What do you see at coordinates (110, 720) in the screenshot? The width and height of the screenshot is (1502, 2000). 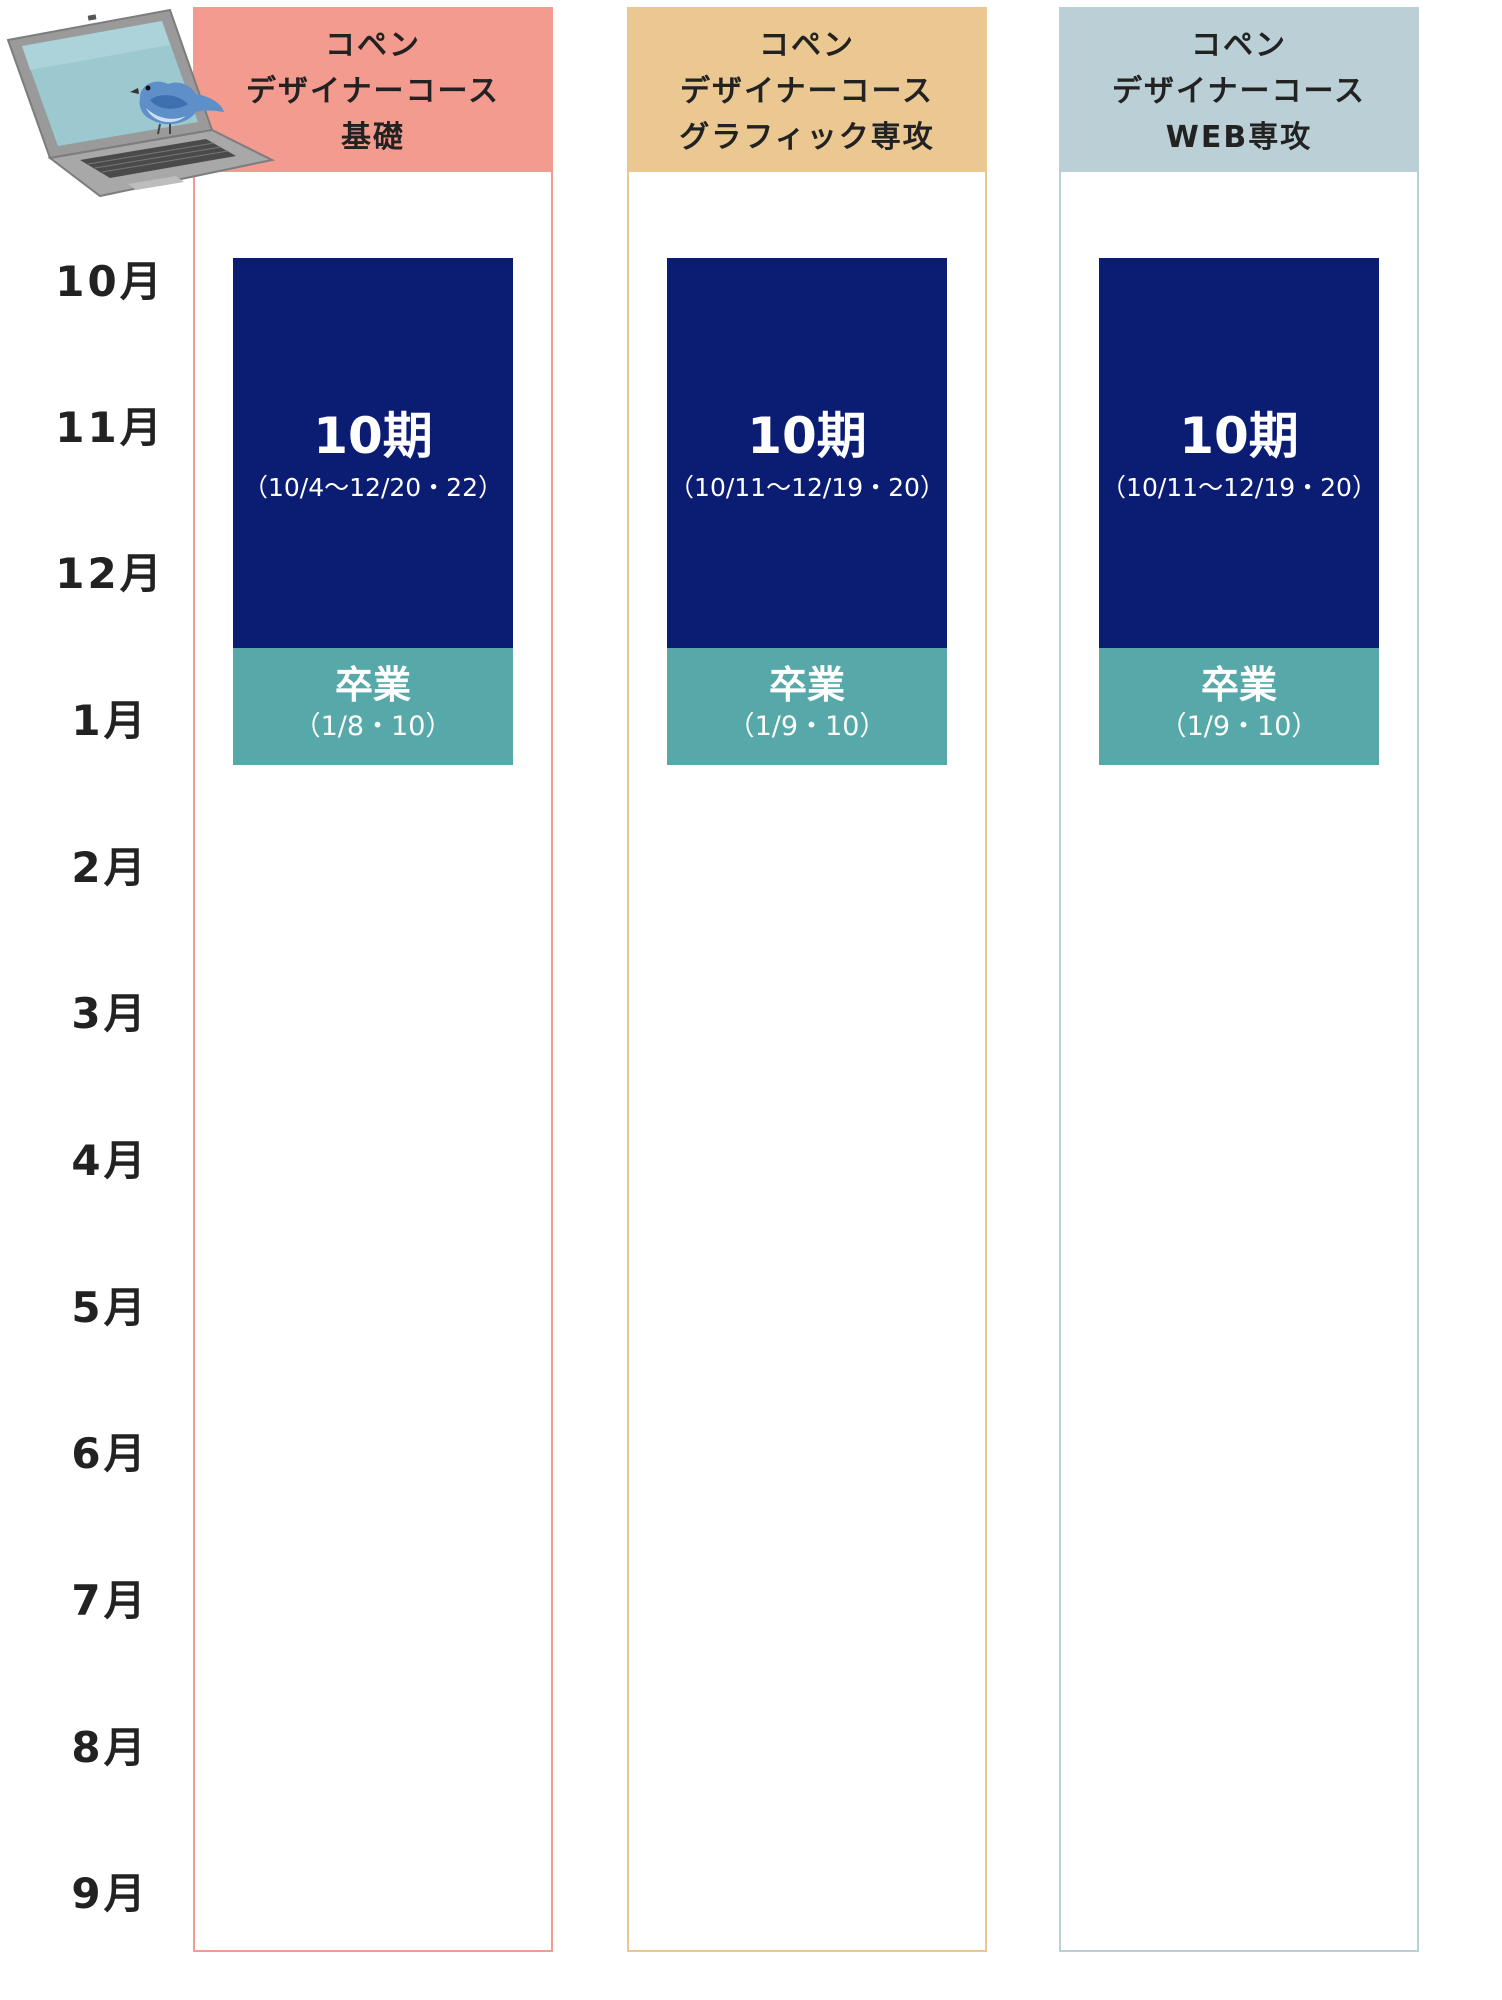 I see `month-label: 1月` at bounding box center [110, 720].